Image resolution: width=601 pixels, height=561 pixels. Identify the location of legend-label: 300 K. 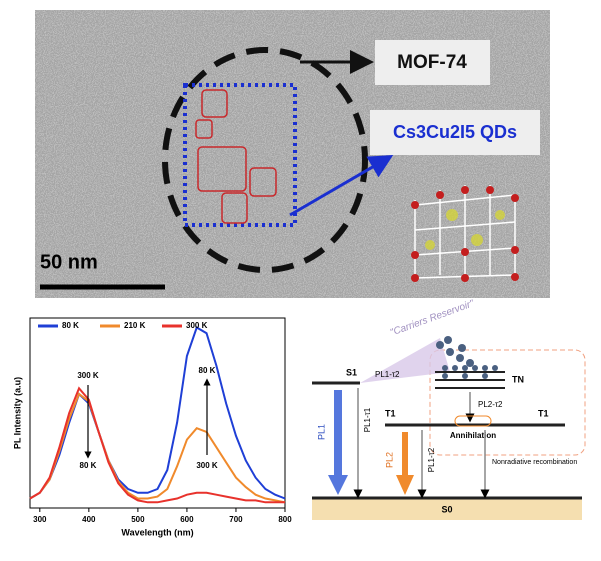
(197, 325).